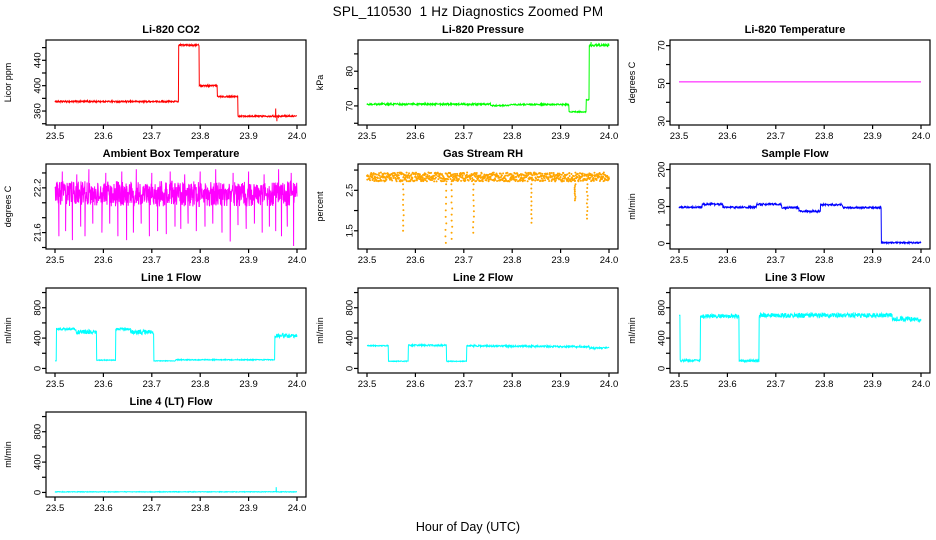  I want to click on y-tick-label: 2.5, so click(349, 190).